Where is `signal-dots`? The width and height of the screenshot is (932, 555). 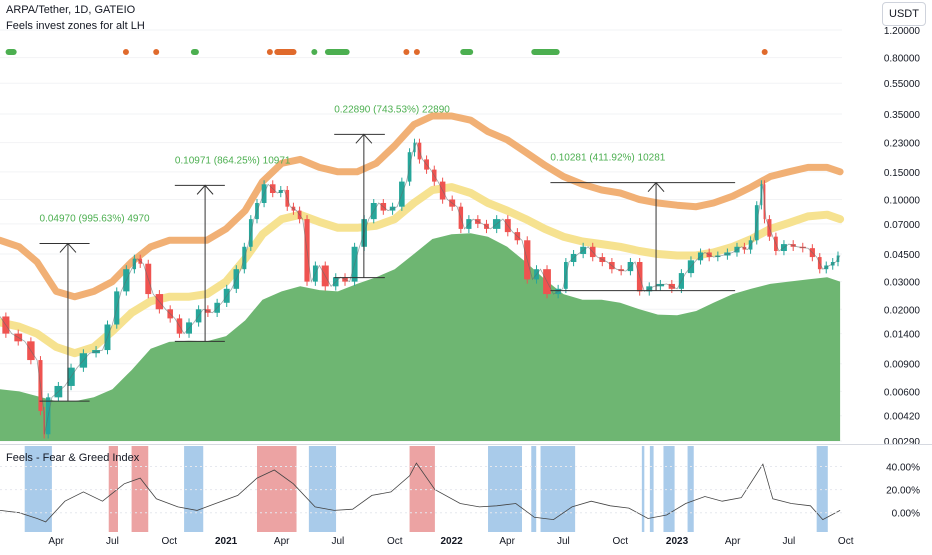
signal-dots is located at coordinates (386, 52).